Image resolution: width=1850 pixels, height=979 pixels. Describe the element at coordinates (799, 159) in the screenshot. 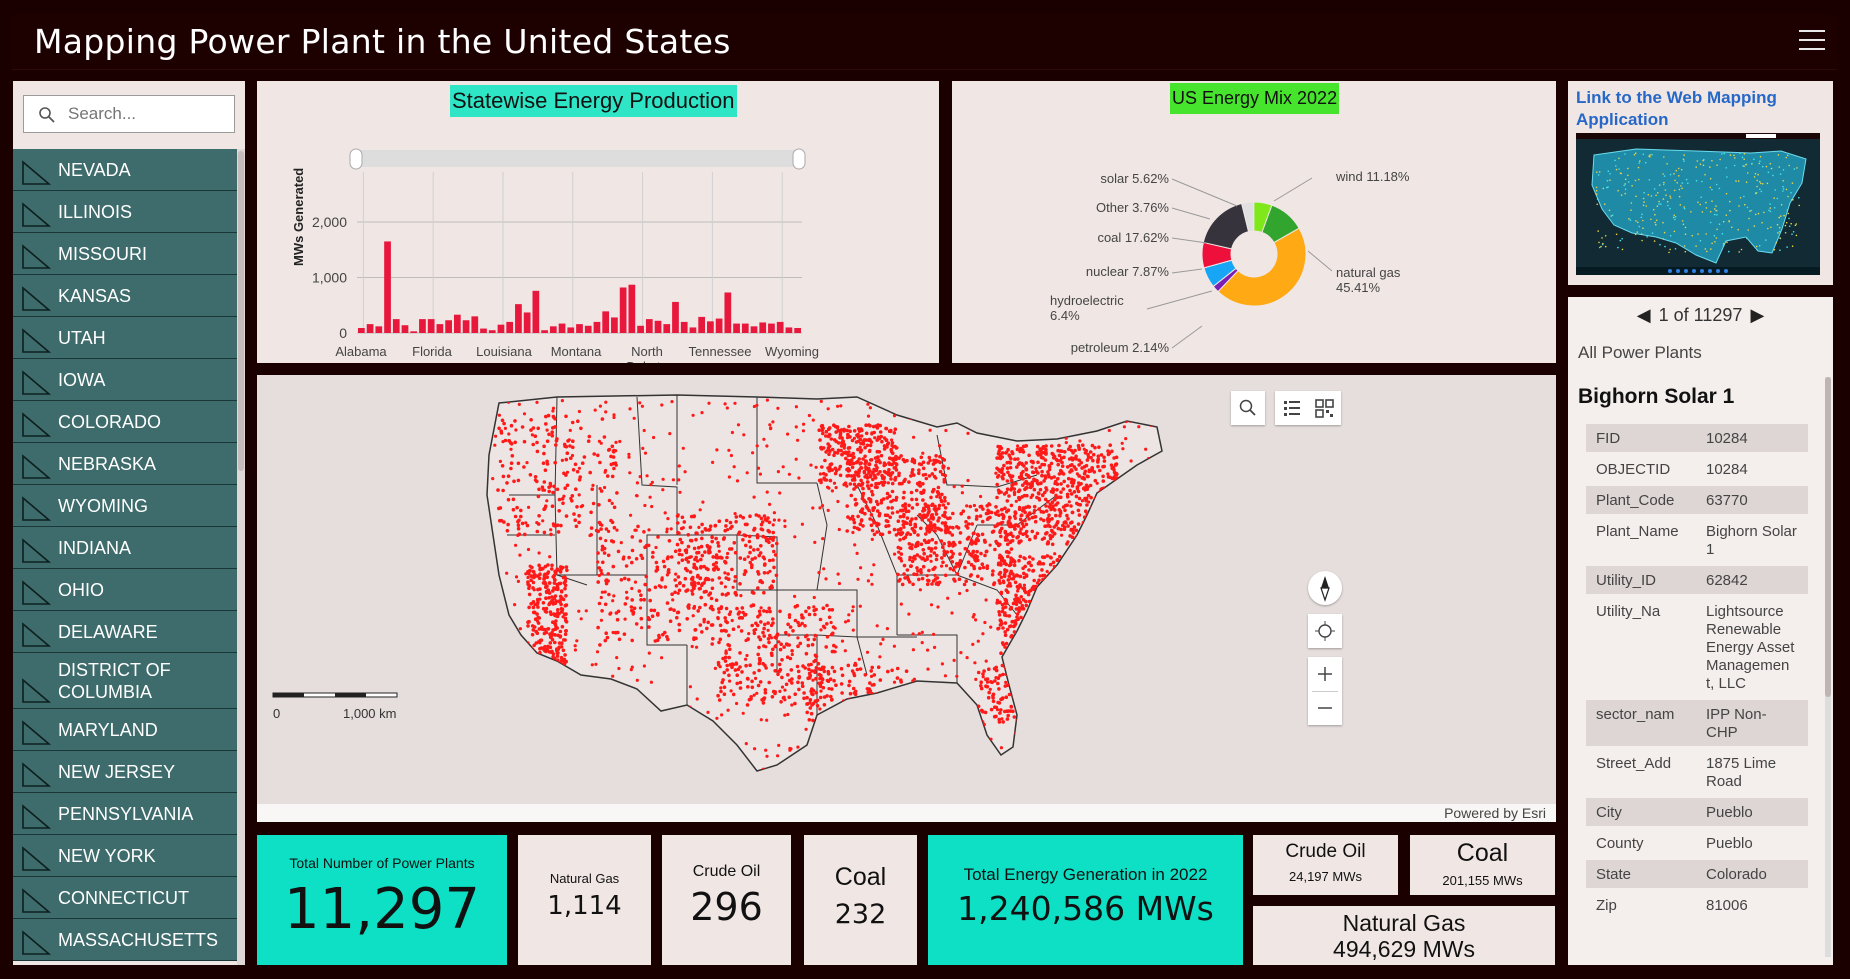

I see `range-slider-handle-right` at that location.